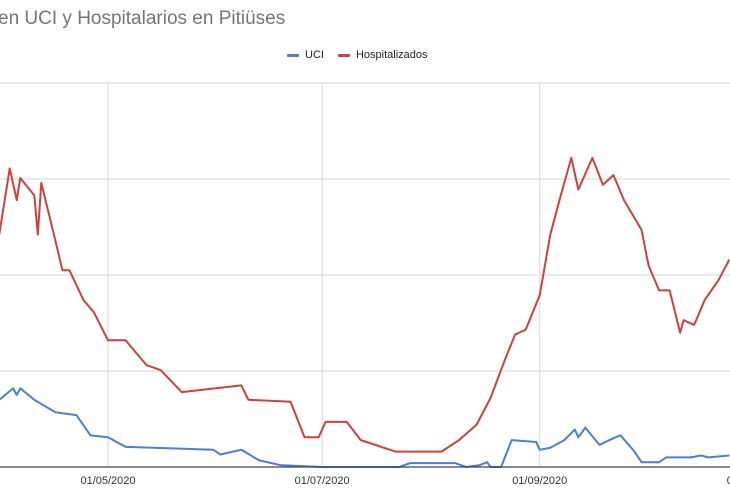 The image size is (730, 500). Describe the element at coordinates (293, 55) in the screenshot. I see `legend-swatch-uci` at that location.